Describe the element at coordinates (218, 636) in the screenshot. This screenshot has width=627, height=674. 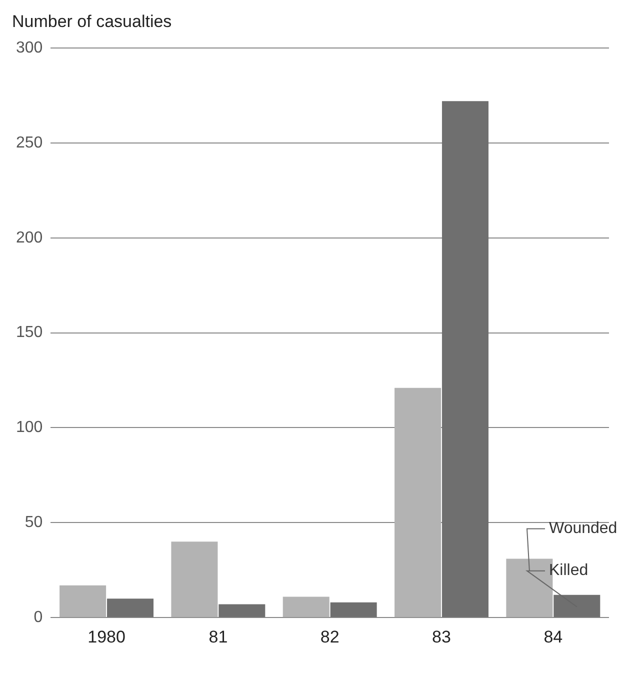
I see `x-tick-label: 81` at that location.